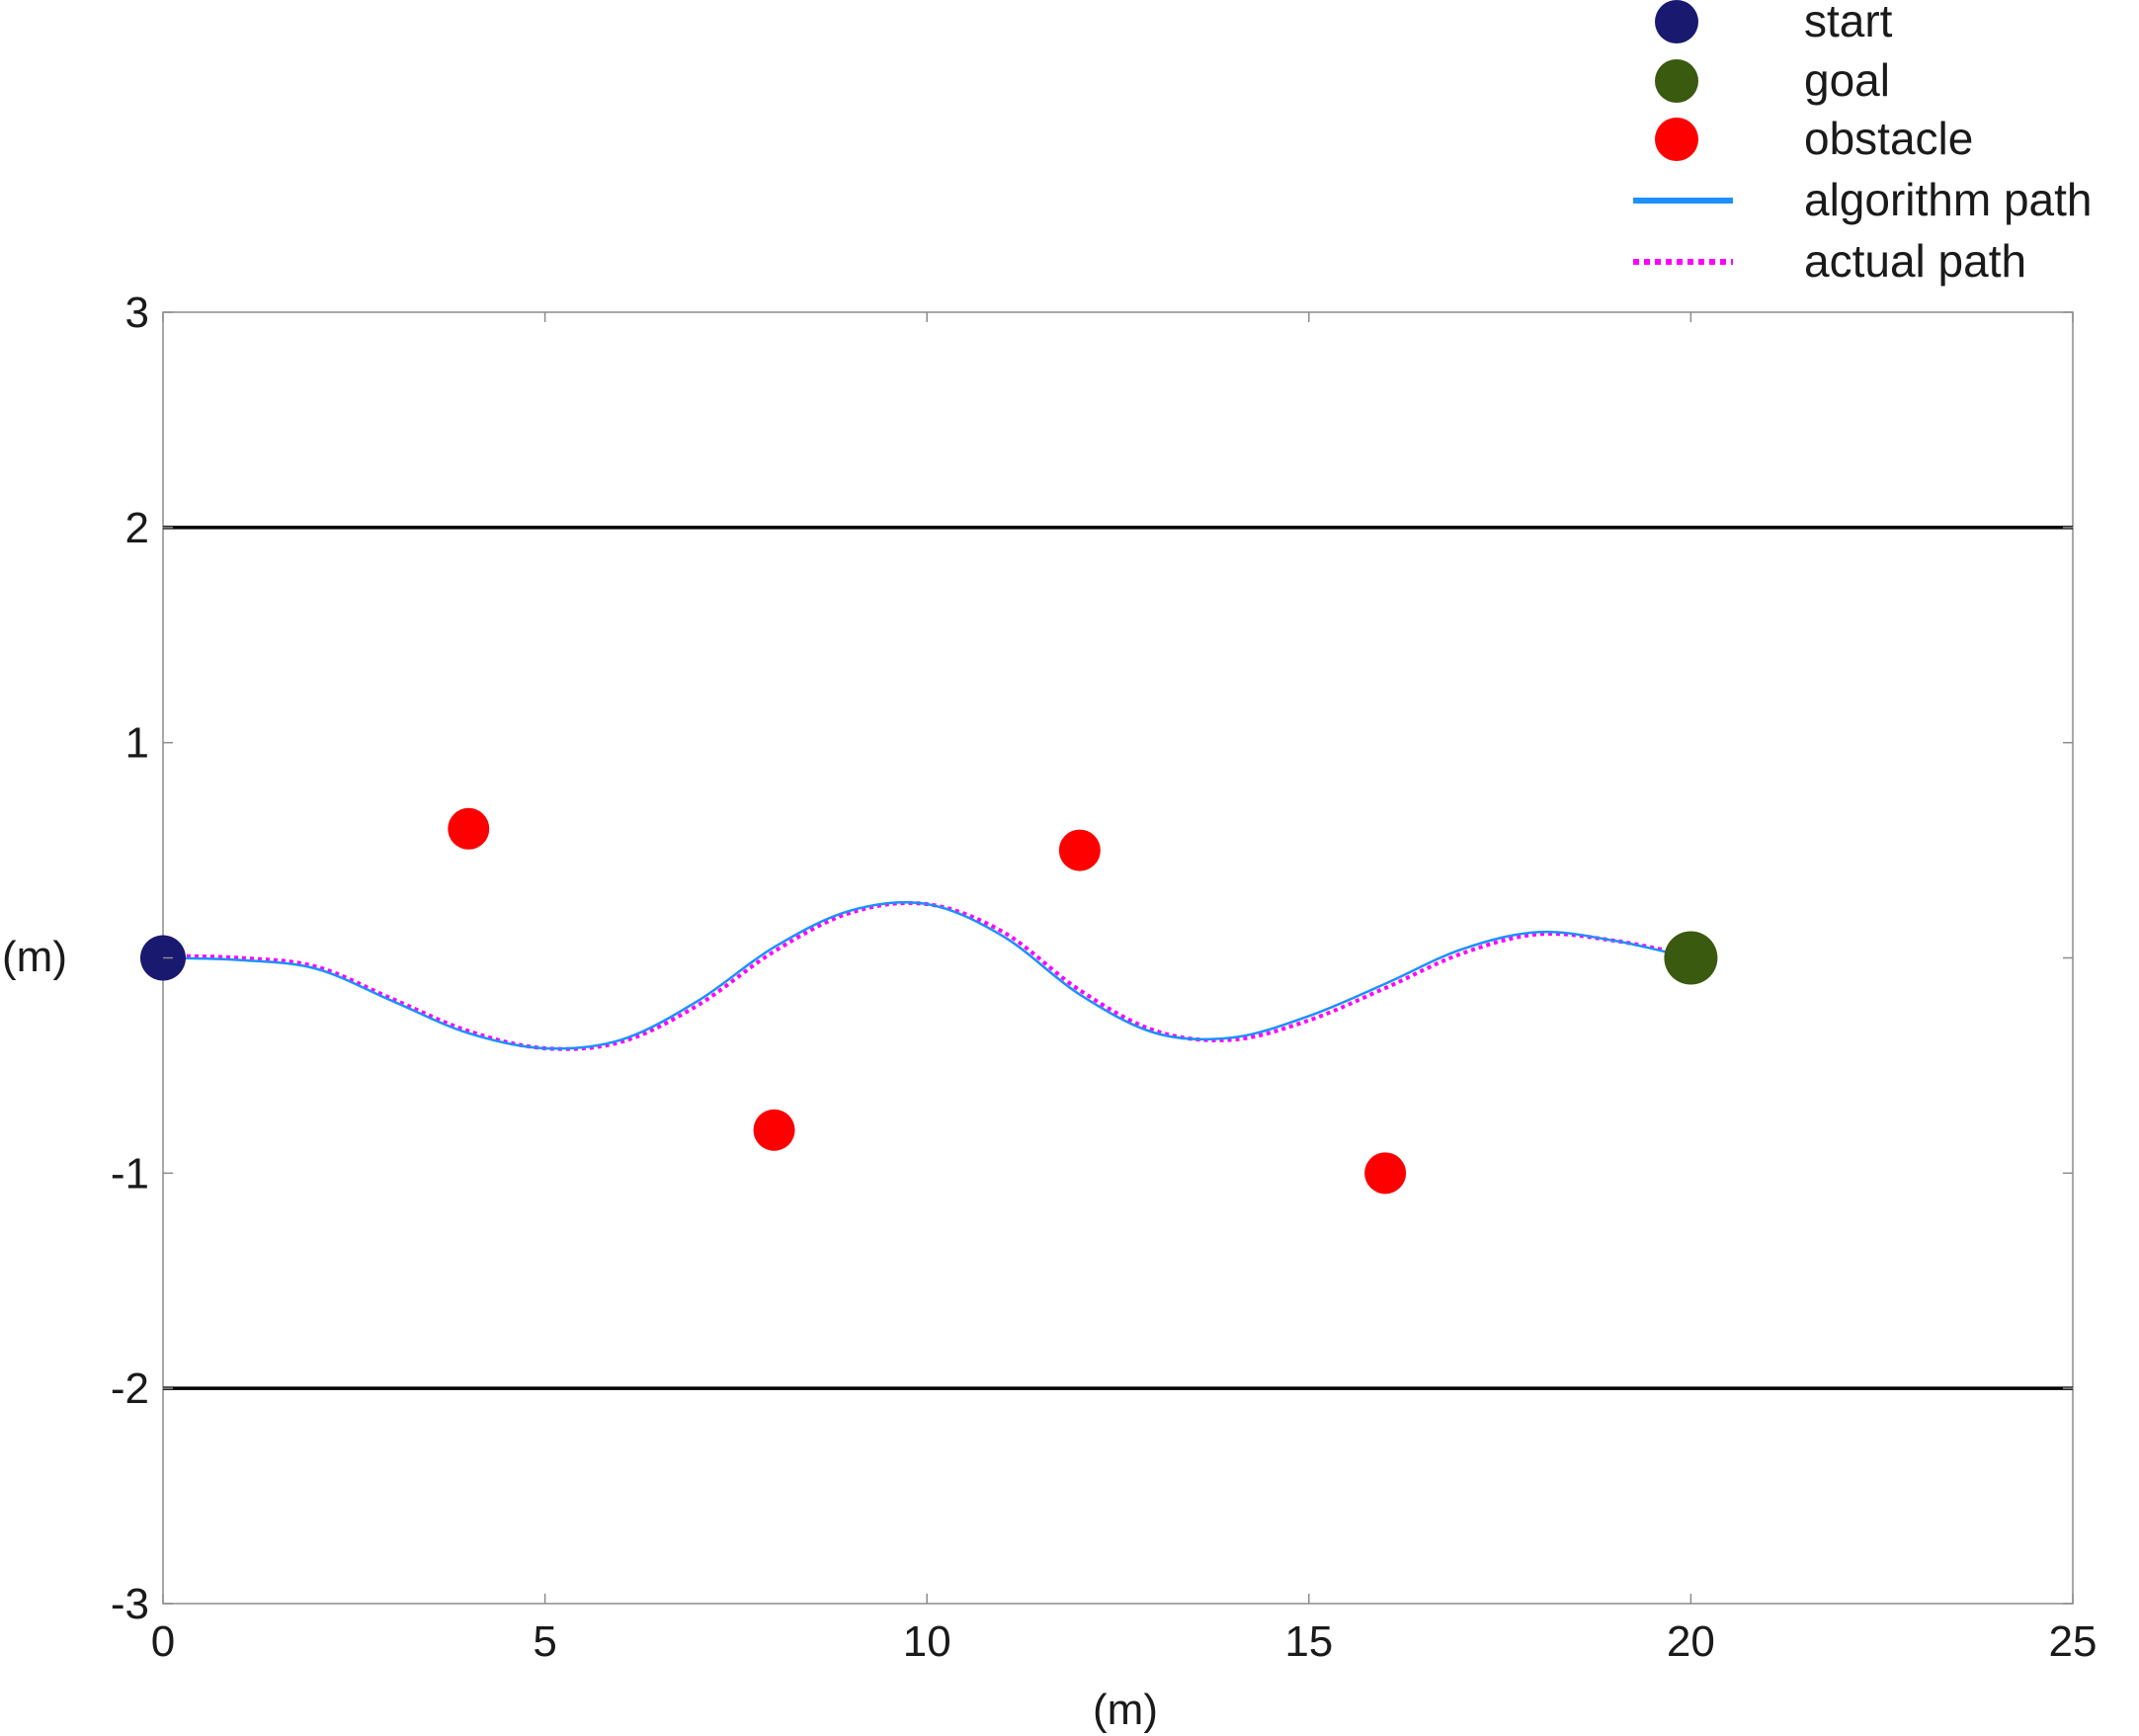 The width and height of the screenshot is (2139, 1736). I want to click on legend-label: actual path, so click(1915, 261).